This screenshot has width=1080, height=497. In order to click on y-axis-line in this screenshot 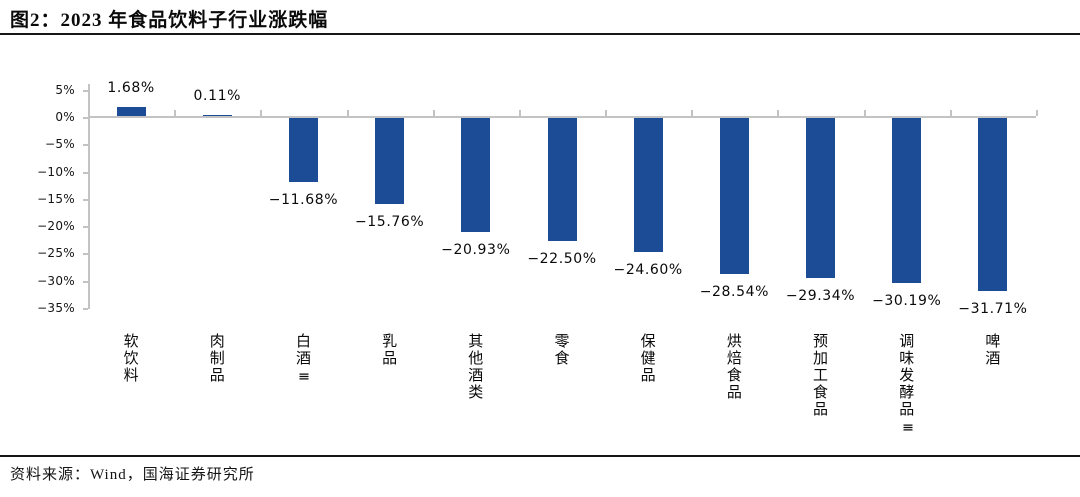, I will do `click(89, 196)`.